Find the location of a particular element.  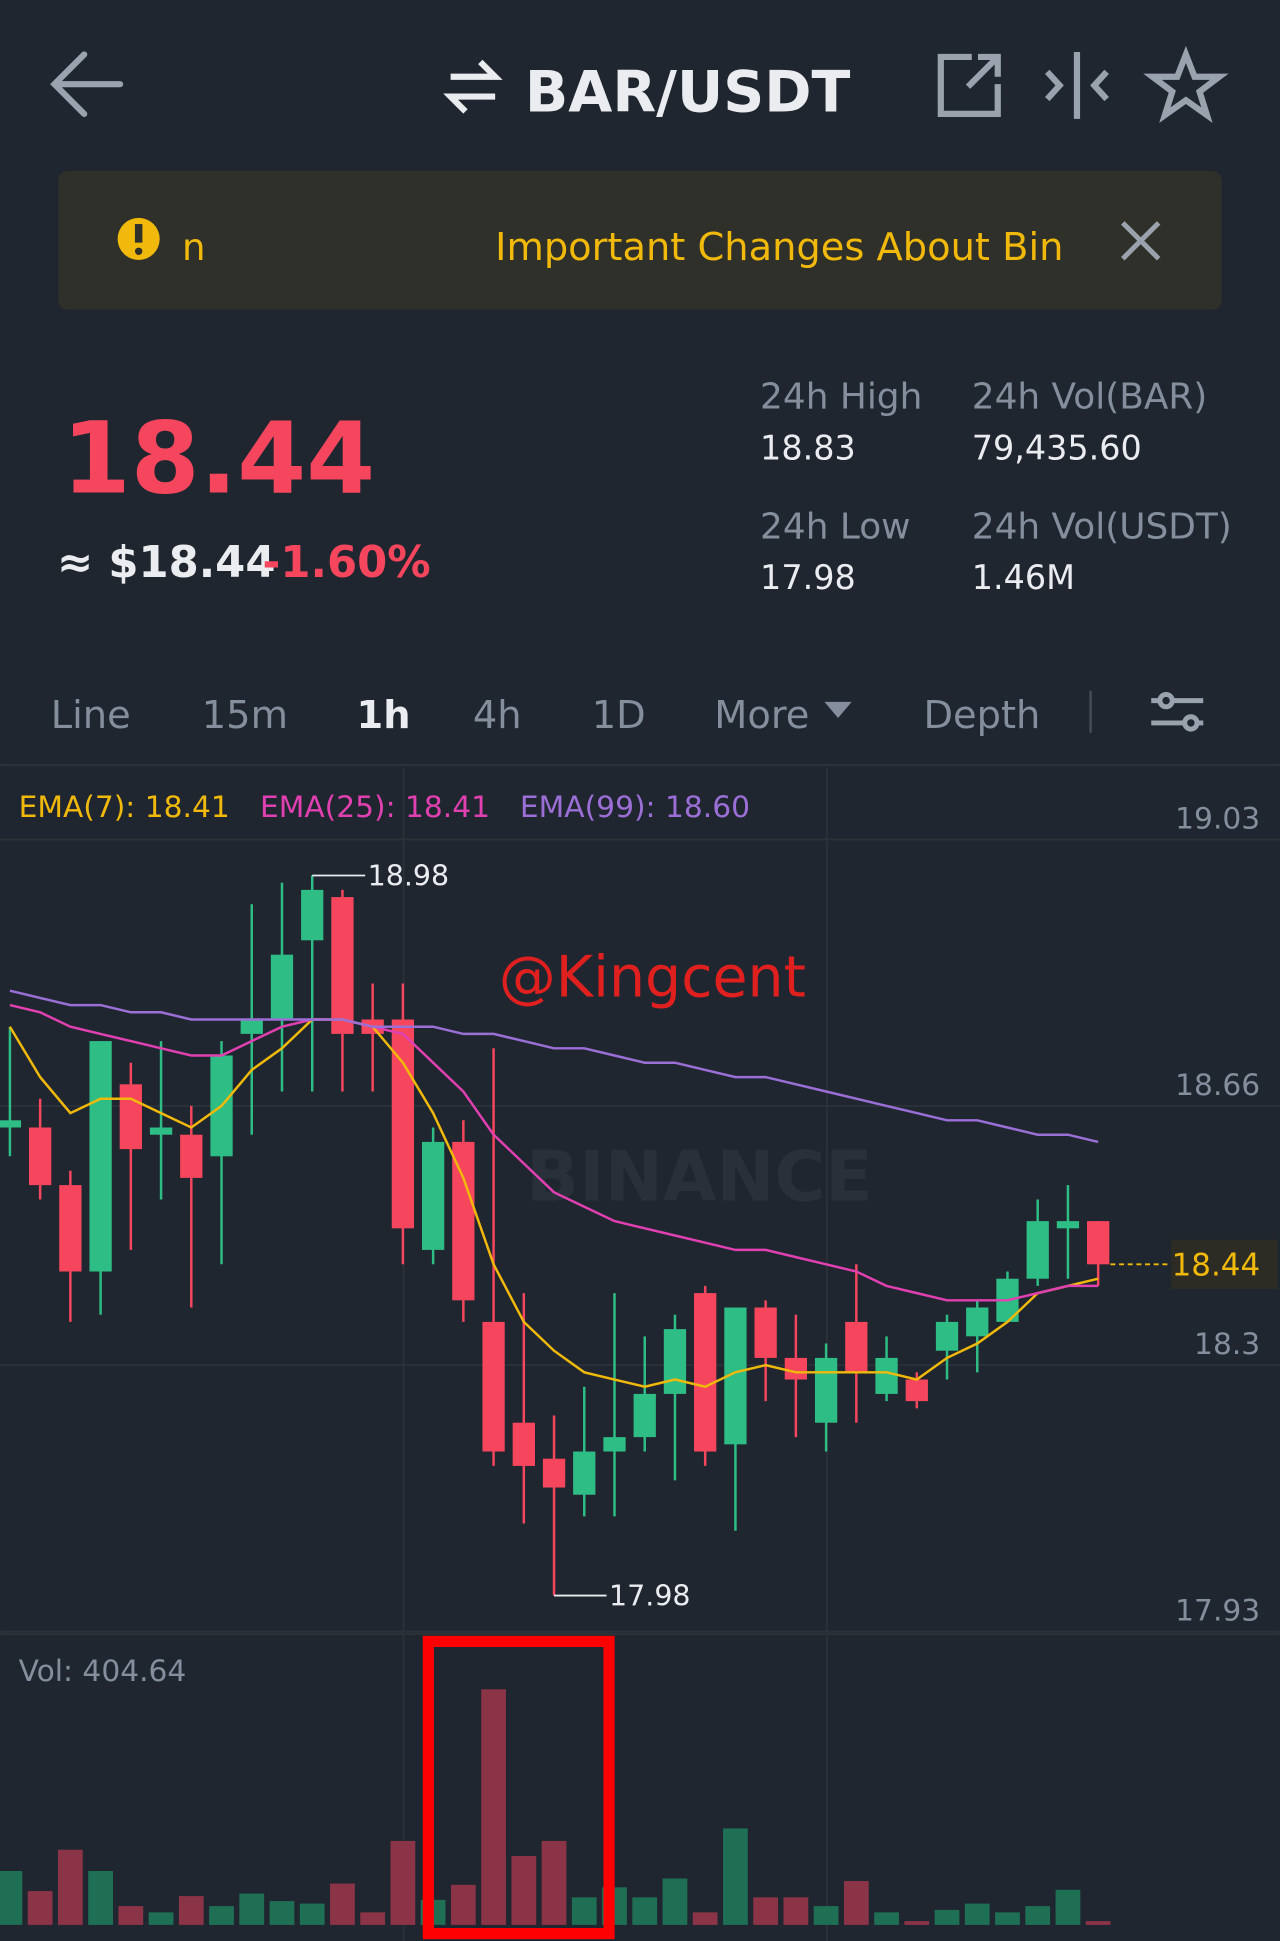

tab: Depth is located at coordinates (981, 715).